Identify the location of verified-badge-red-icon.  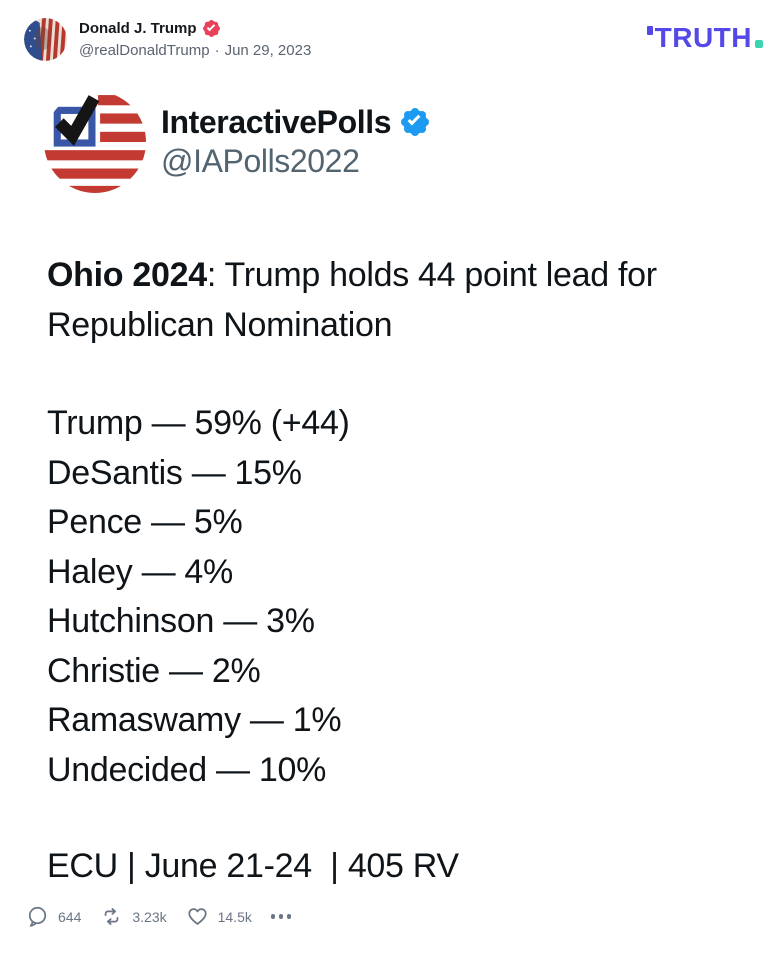
(211, 28).